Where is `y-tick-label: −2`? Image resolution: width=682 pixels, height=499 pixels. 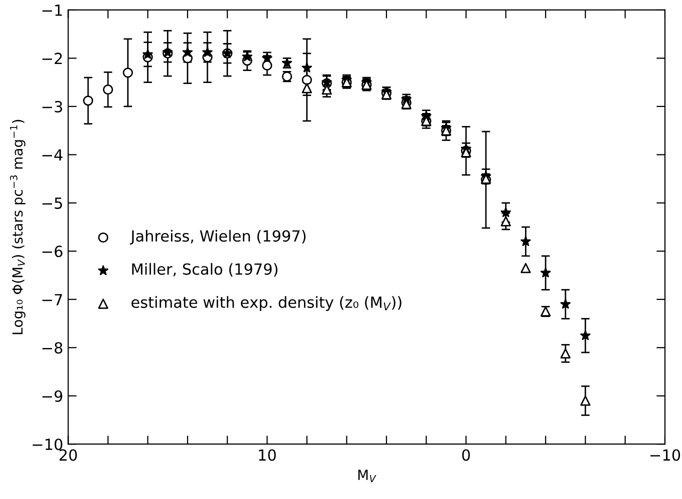 y-tick-label: −2 is located at coordinates (52, 58).